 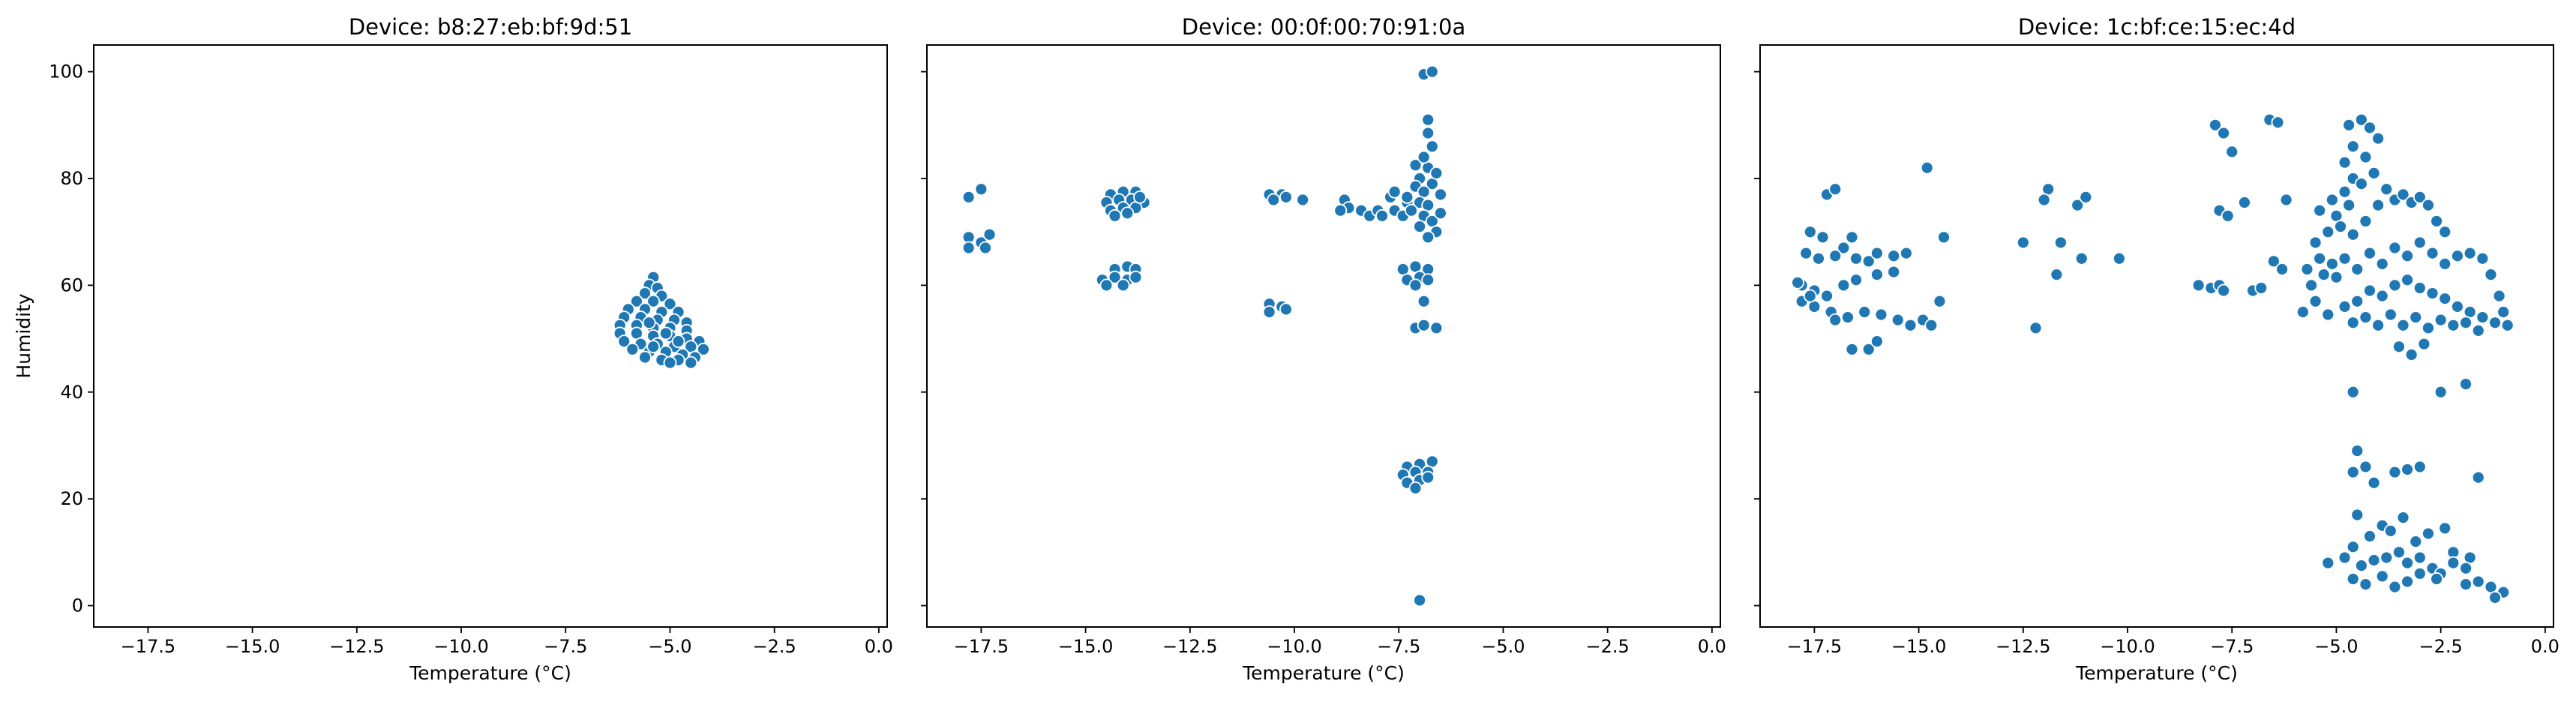 I want to click on x-tick-label: −15.0, so click(x=253, y=646).